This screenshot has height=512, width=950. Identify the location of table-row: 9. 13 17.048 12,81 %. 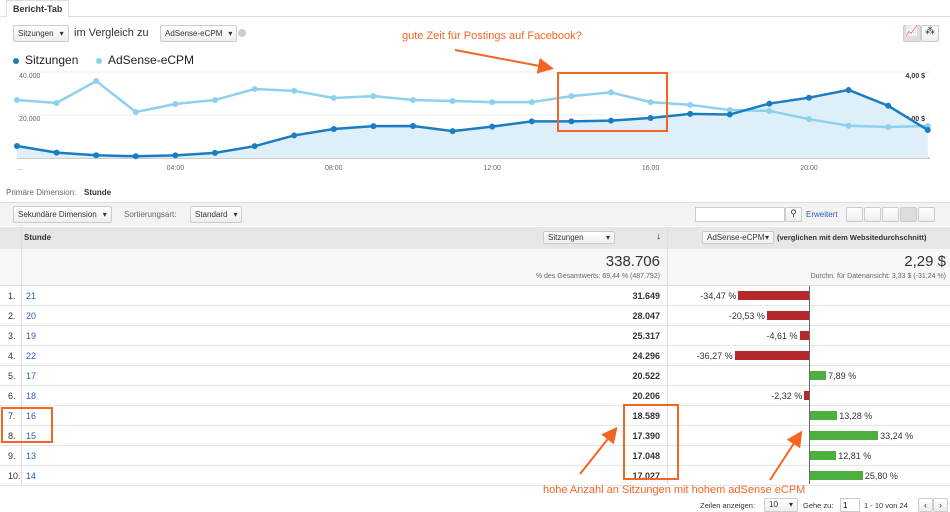
(475, 456).